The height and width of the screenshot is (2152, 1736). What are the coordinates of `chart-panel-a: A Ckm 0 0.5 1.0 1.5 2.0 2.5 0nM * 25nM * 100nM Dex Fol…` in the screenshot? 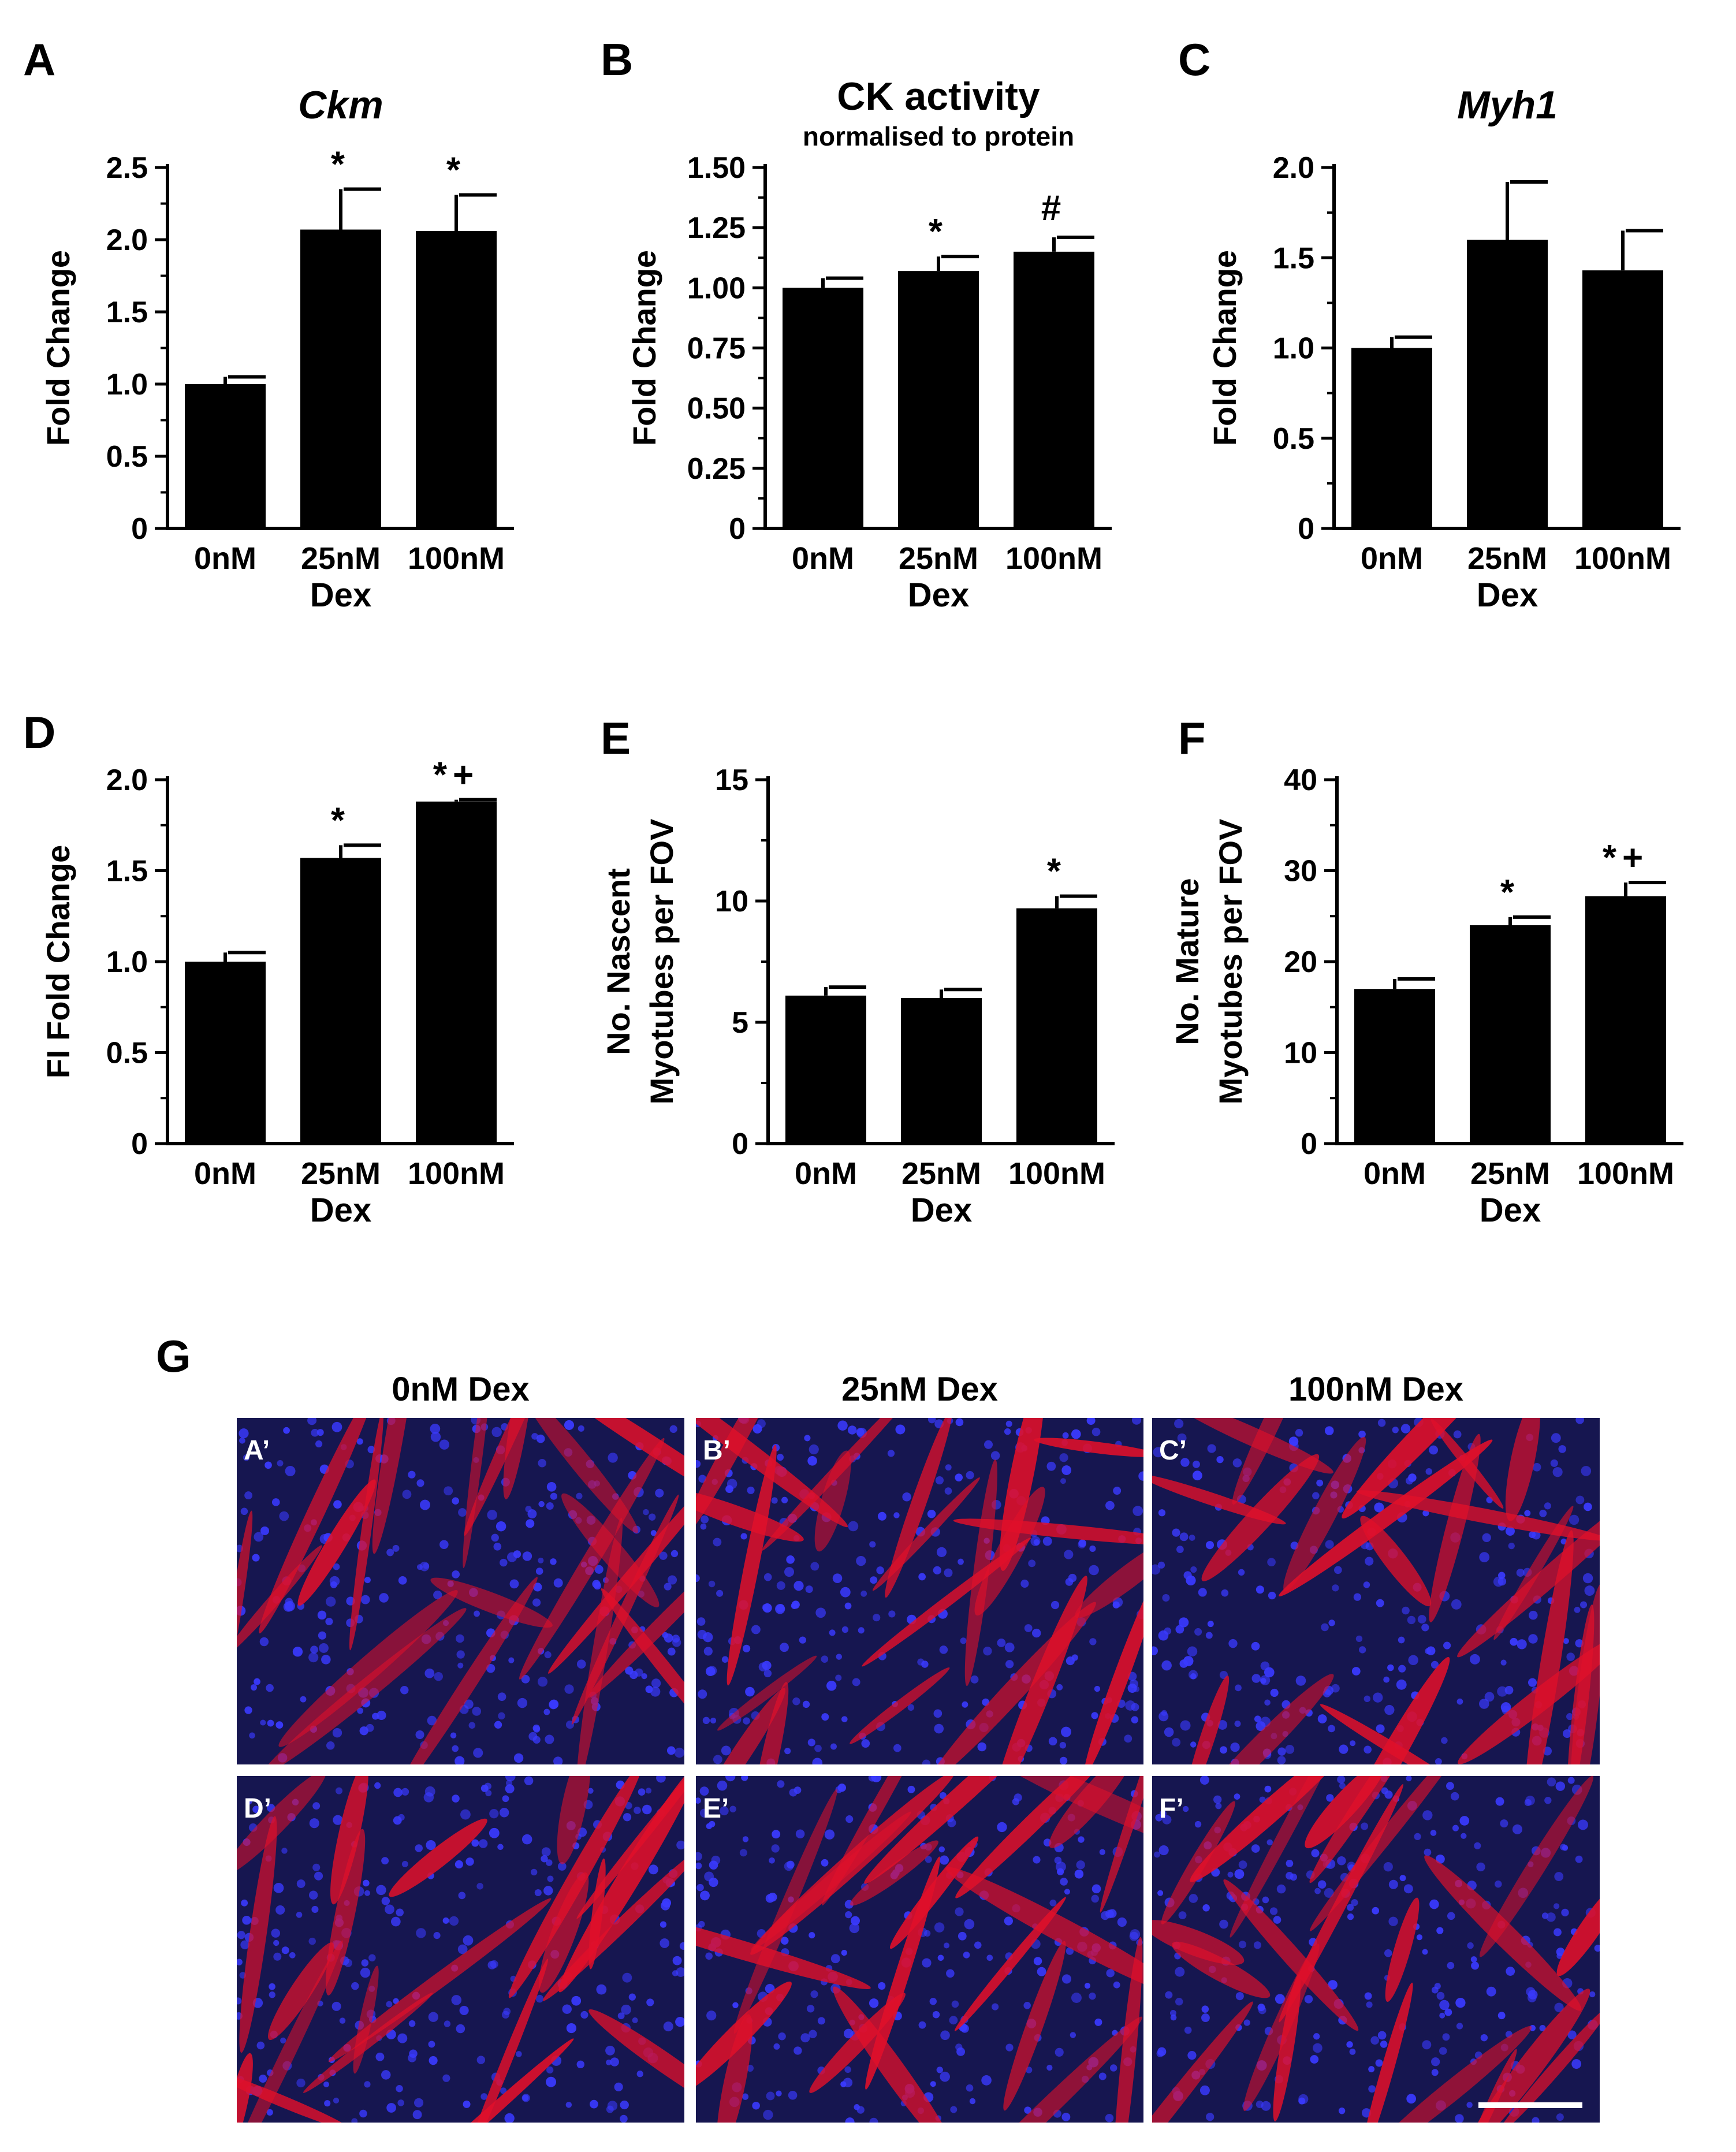 It's located at (269, 324).